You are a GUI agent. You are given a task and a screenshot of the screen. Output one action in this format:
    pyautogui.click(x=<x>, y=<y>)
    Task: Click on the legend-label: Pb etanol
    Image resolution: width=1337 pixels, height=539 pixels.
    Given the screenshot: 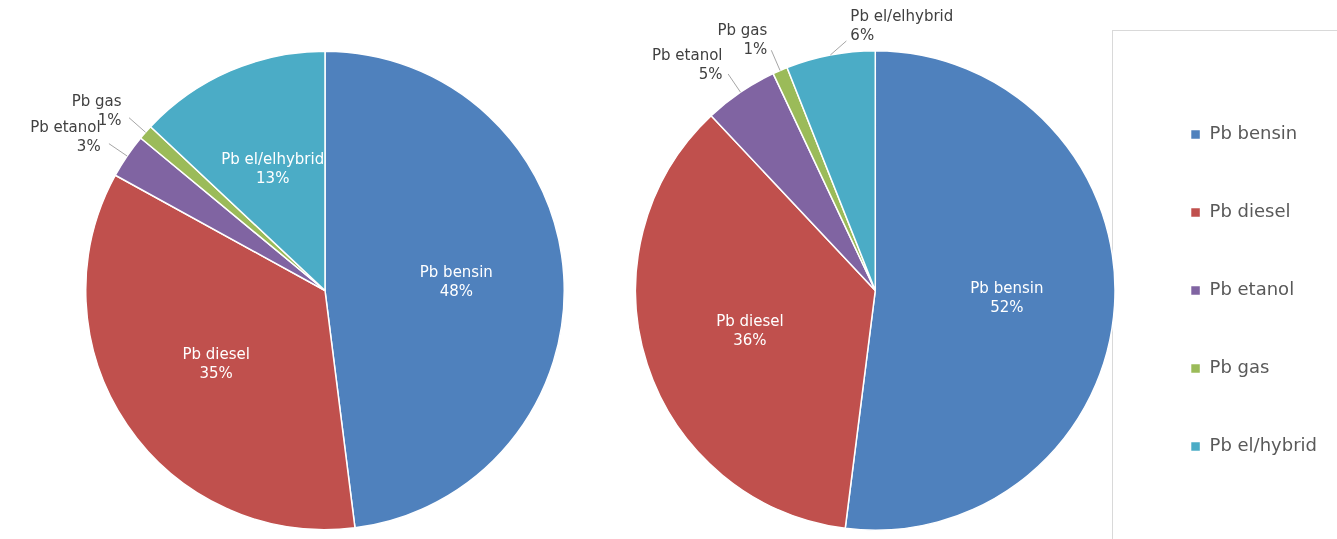 What is the action you would take?
    pyautogui.click(x=1252, y=289)
    